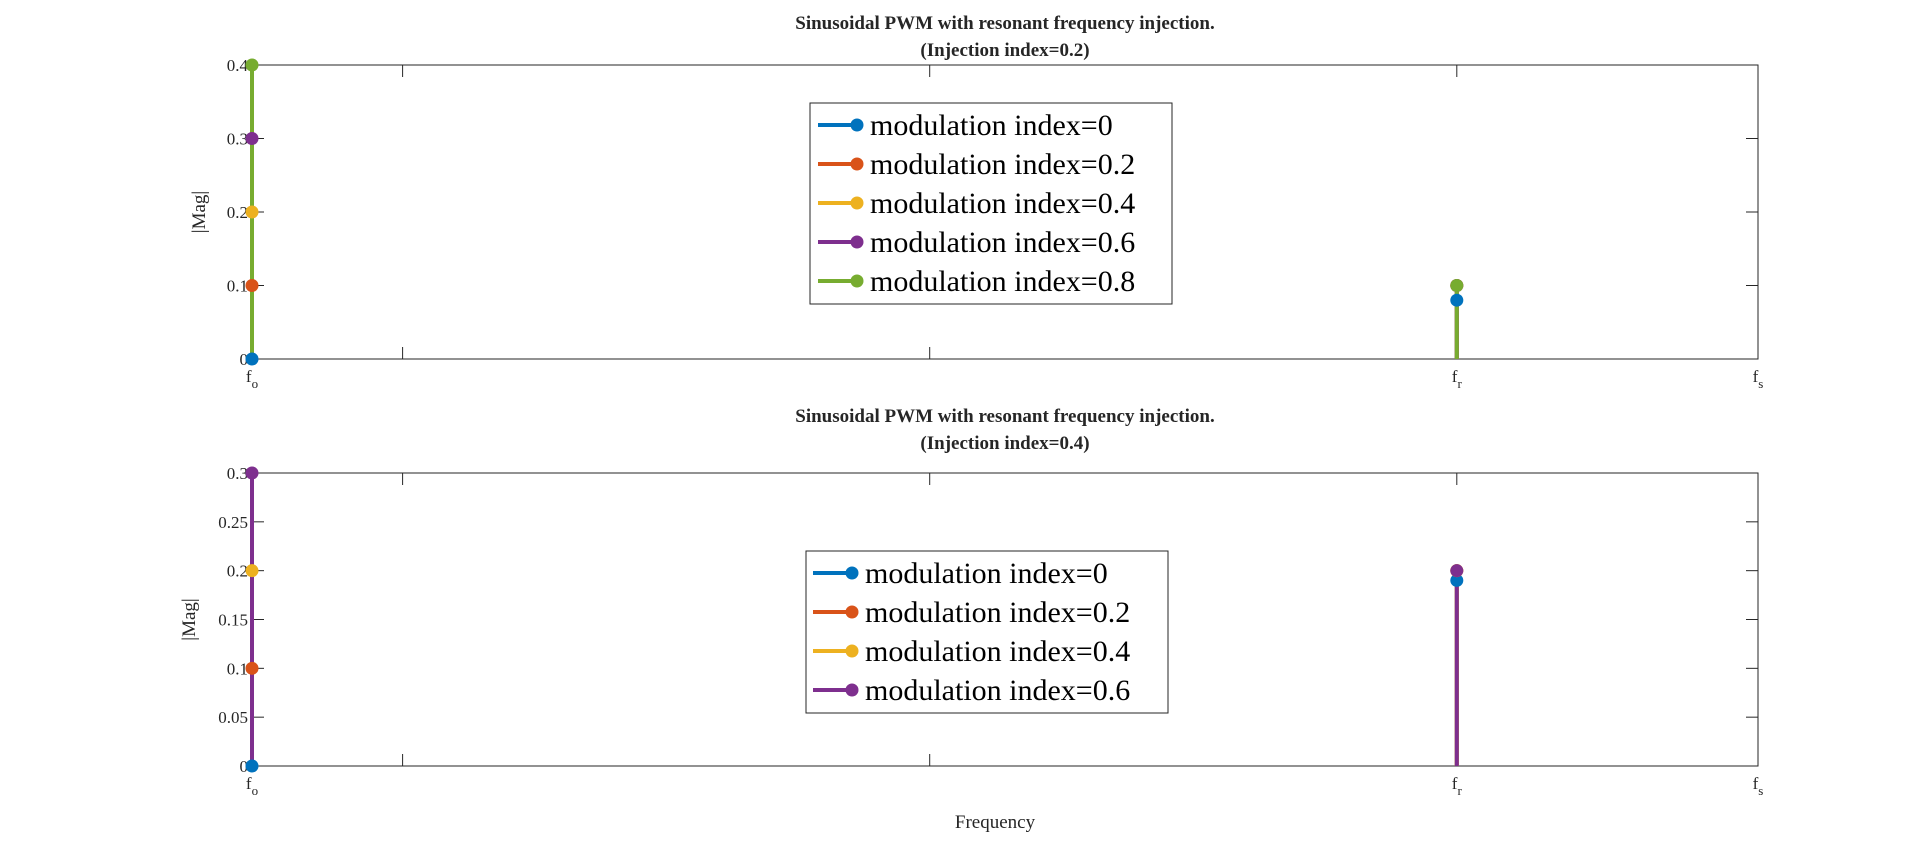  Describe the element at coordinates (233, 717) in the screenshot. I see `y-tick-label: 0.05` at that location.